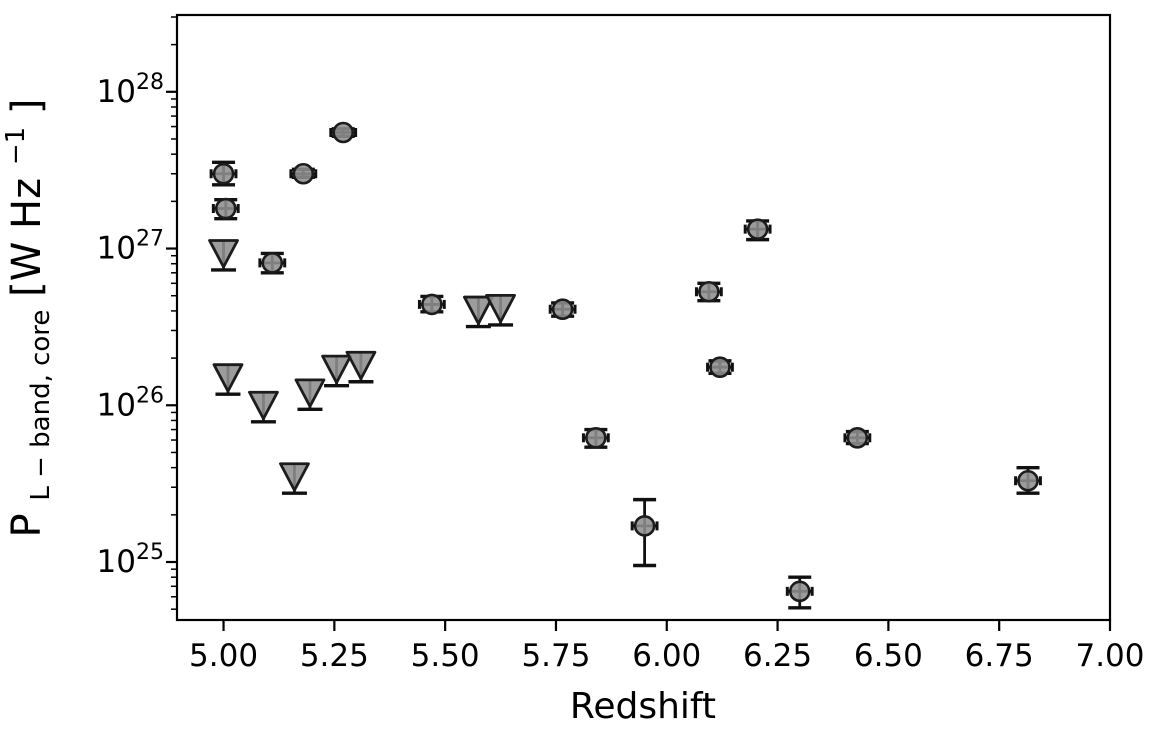  Describe the element at coordinates (130, 403) in the screenshot. I see `y-tick-label: 1026` at that location.